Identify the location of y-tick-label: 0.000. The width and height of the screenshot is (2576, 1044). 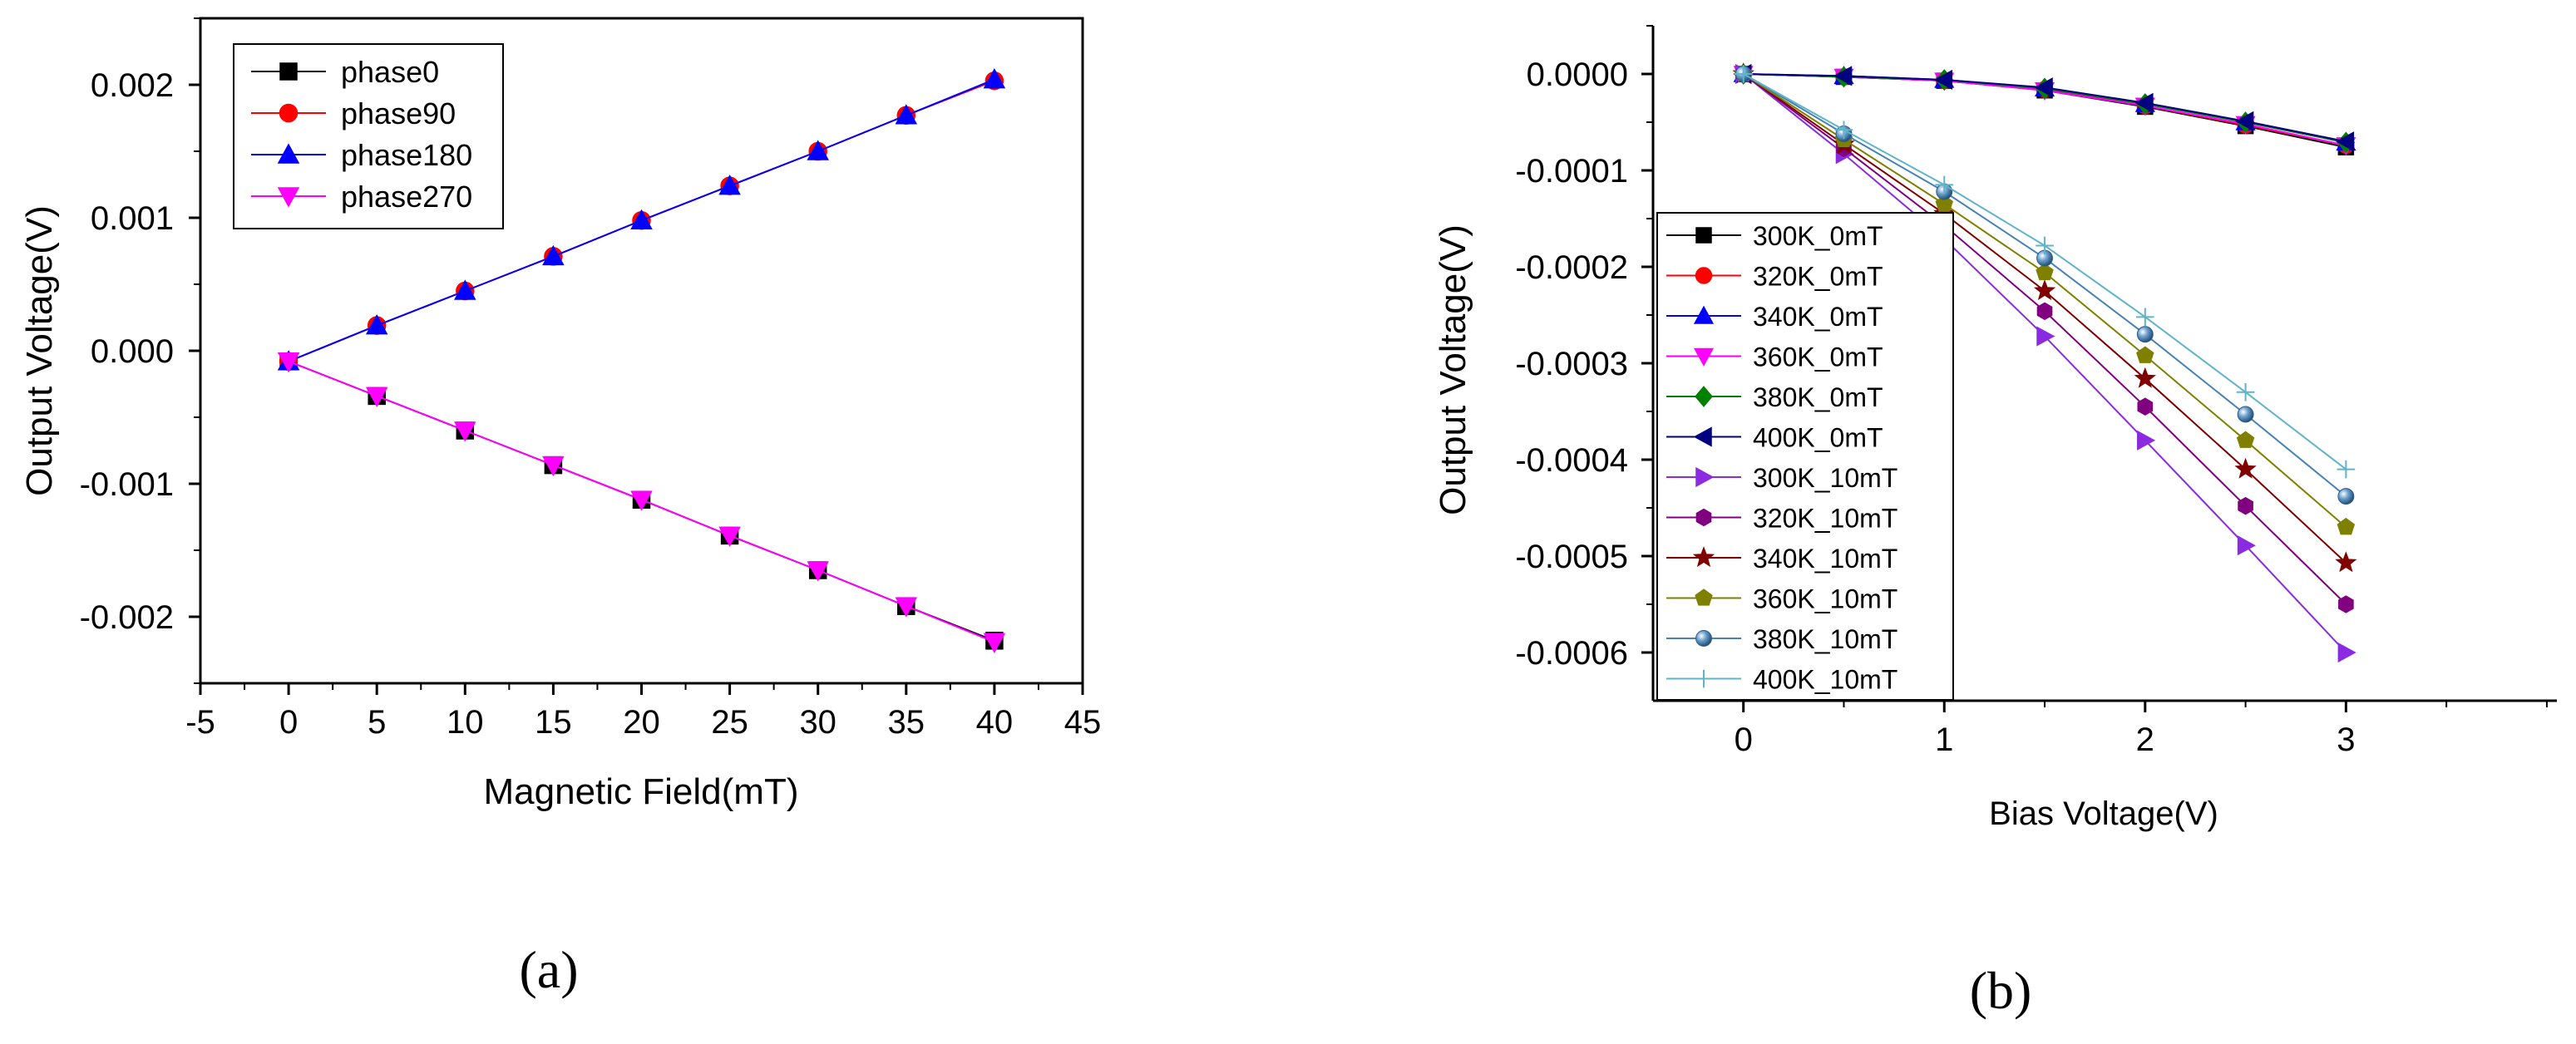
(132, 351).